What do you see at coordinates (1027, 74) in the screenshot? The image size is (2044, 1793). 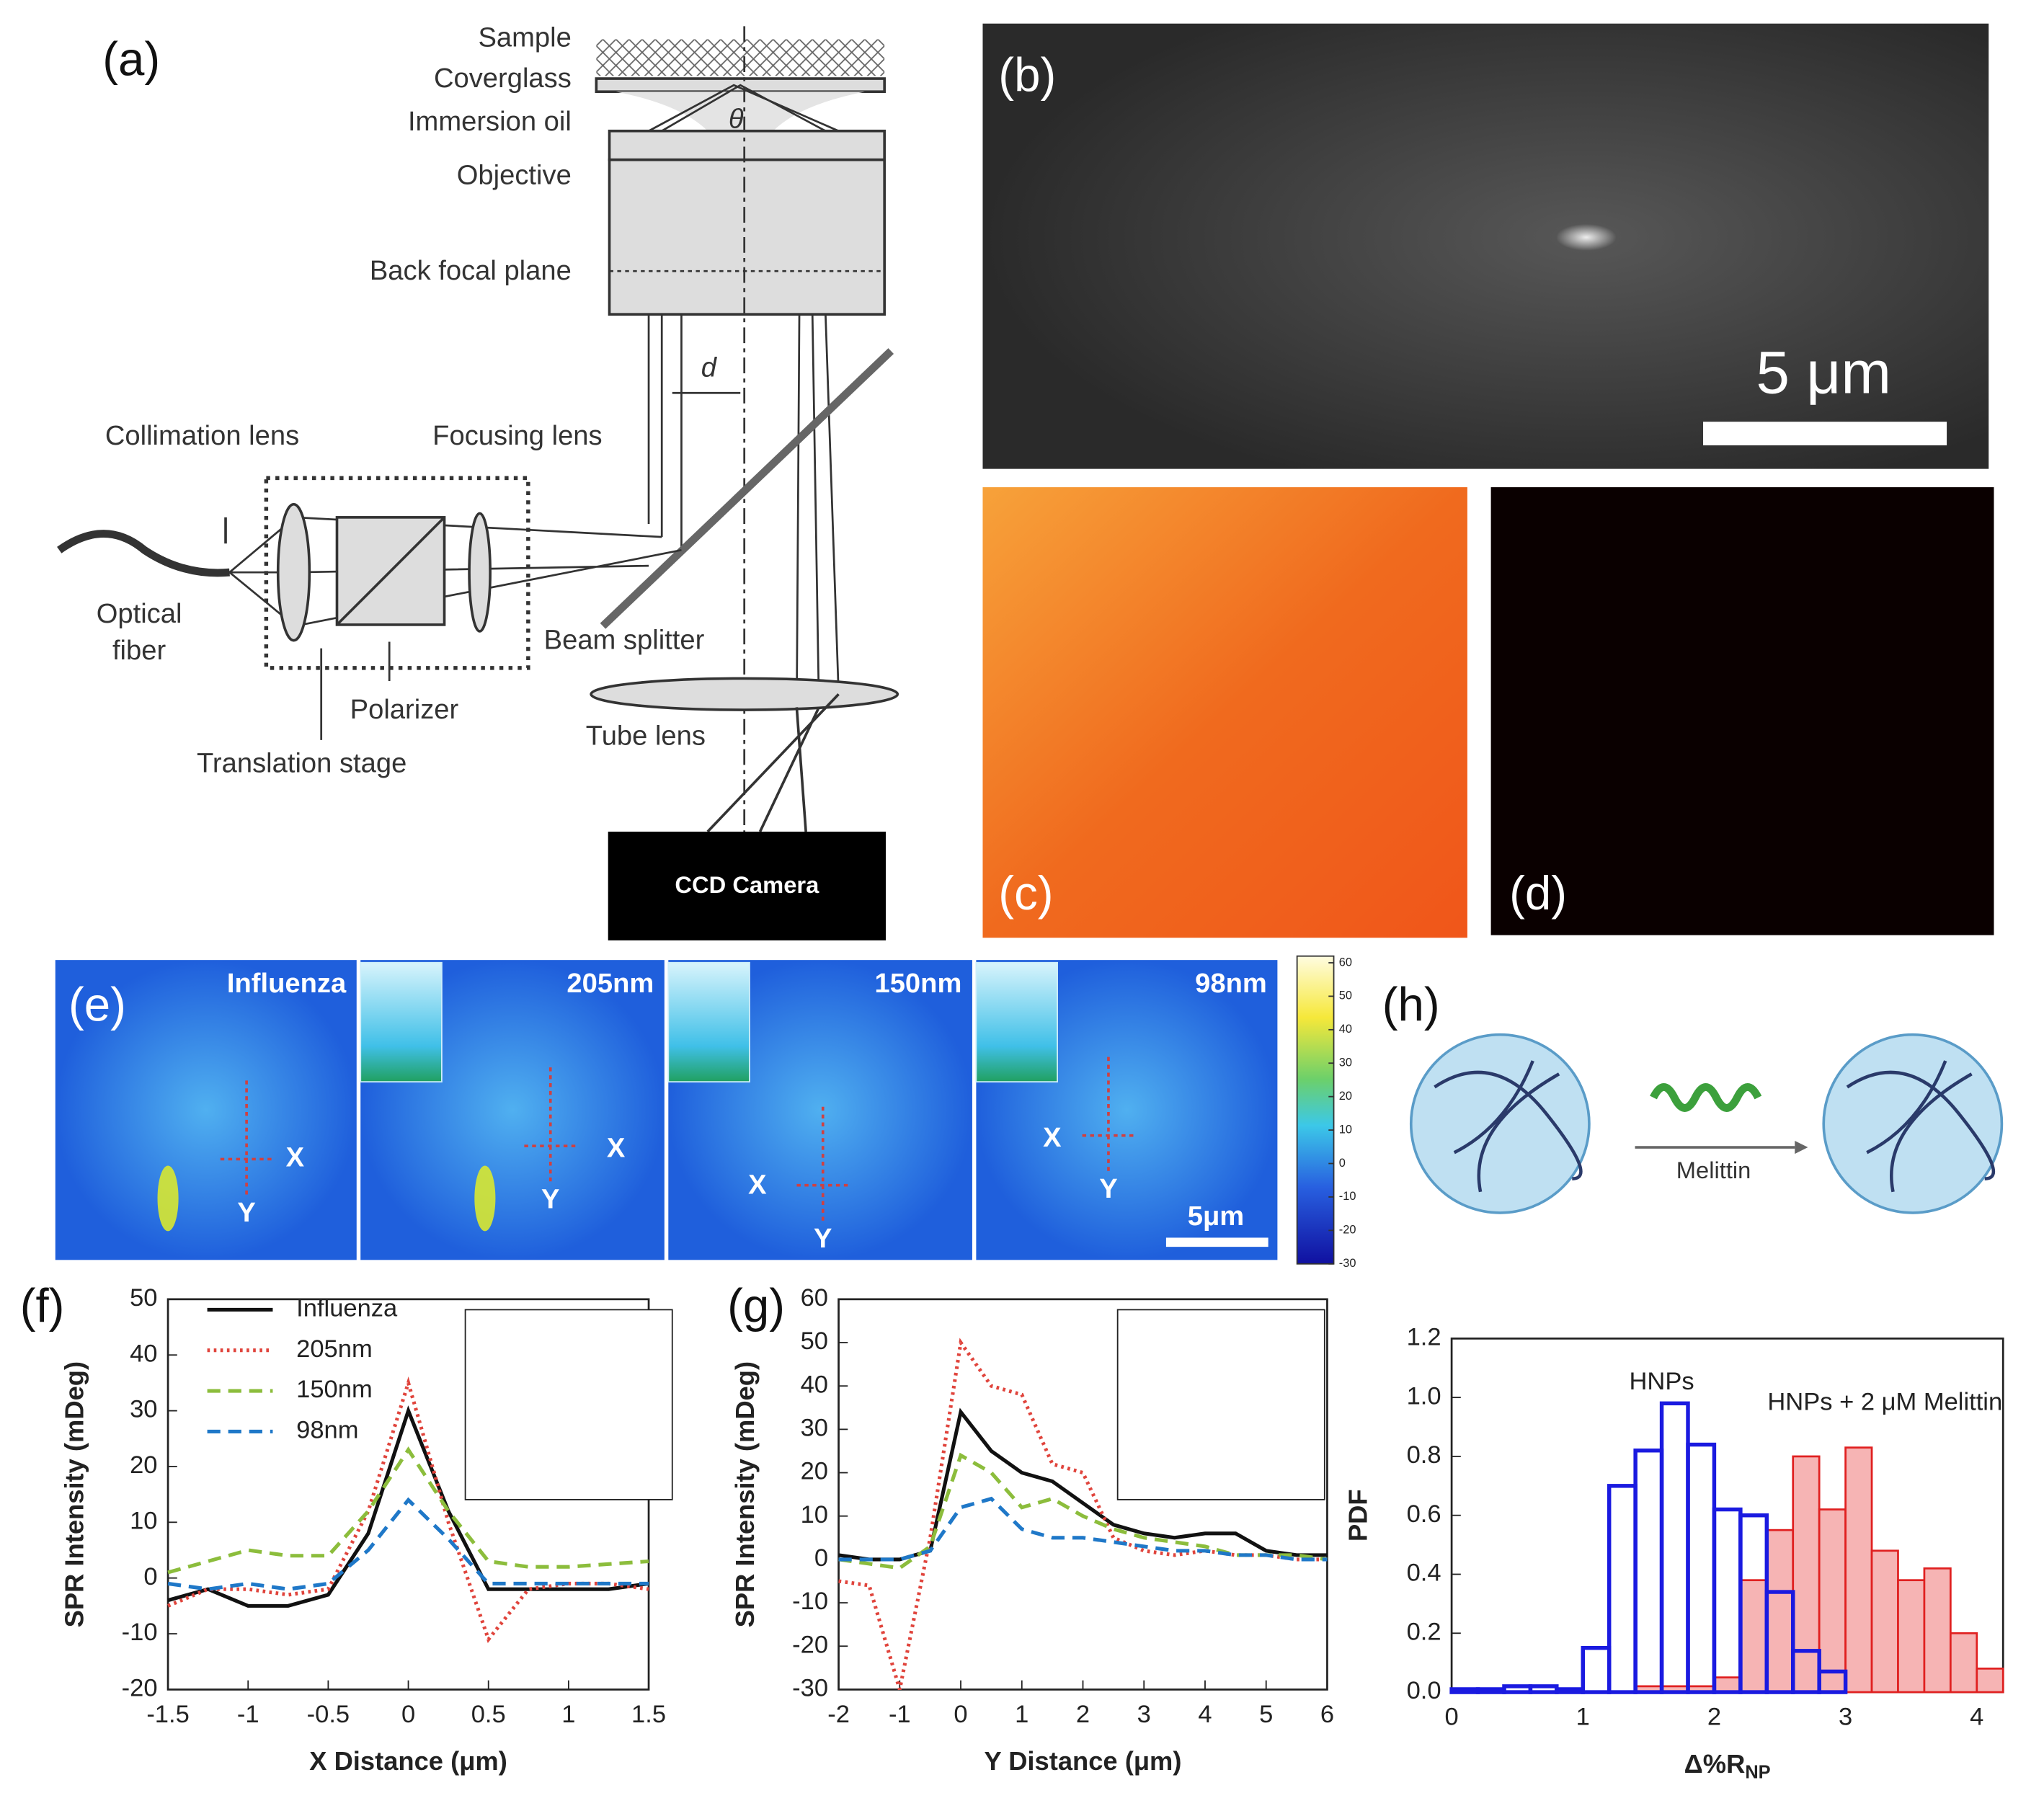 I see `panel-label: (b)` at bounding box center [1027, 74].